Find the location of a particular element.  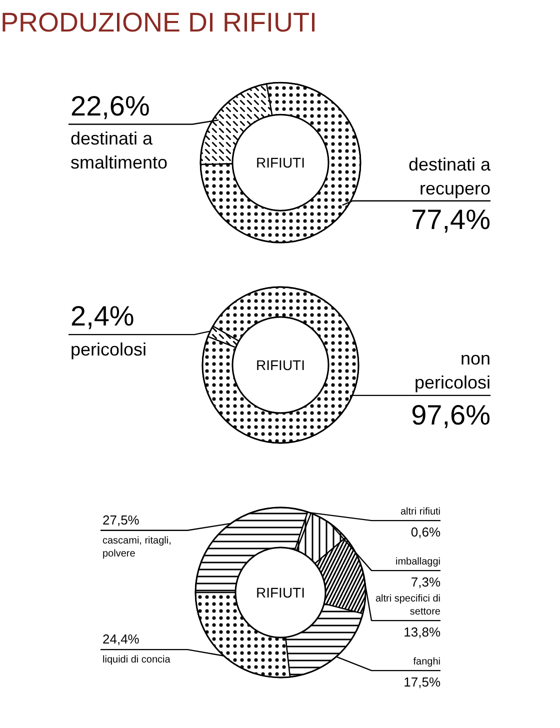

data-label: 22,6% is located at coordinates (110, 106).